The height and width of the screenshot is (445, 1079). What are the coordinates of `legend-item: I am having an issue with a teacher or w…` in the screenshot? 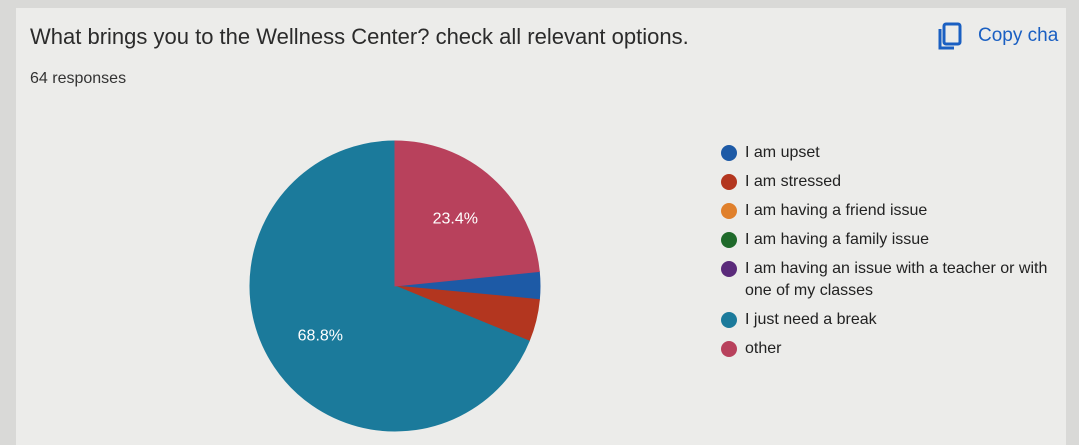 It's located at (886, 280).